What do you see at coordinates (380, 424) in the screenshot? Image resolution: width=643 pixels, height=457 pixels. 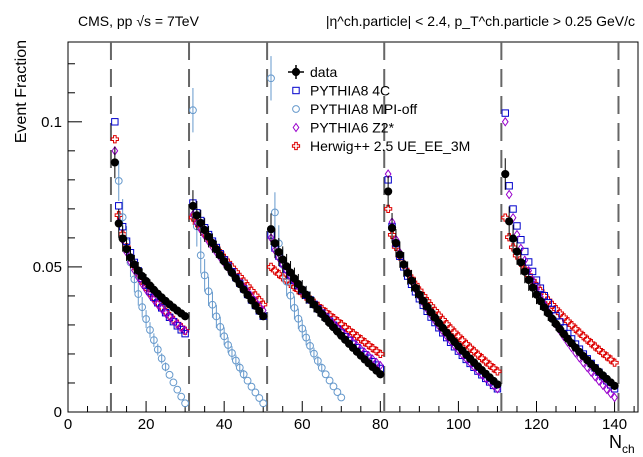 I see `x-tick-label: 80` at bounding box center [380, 424].